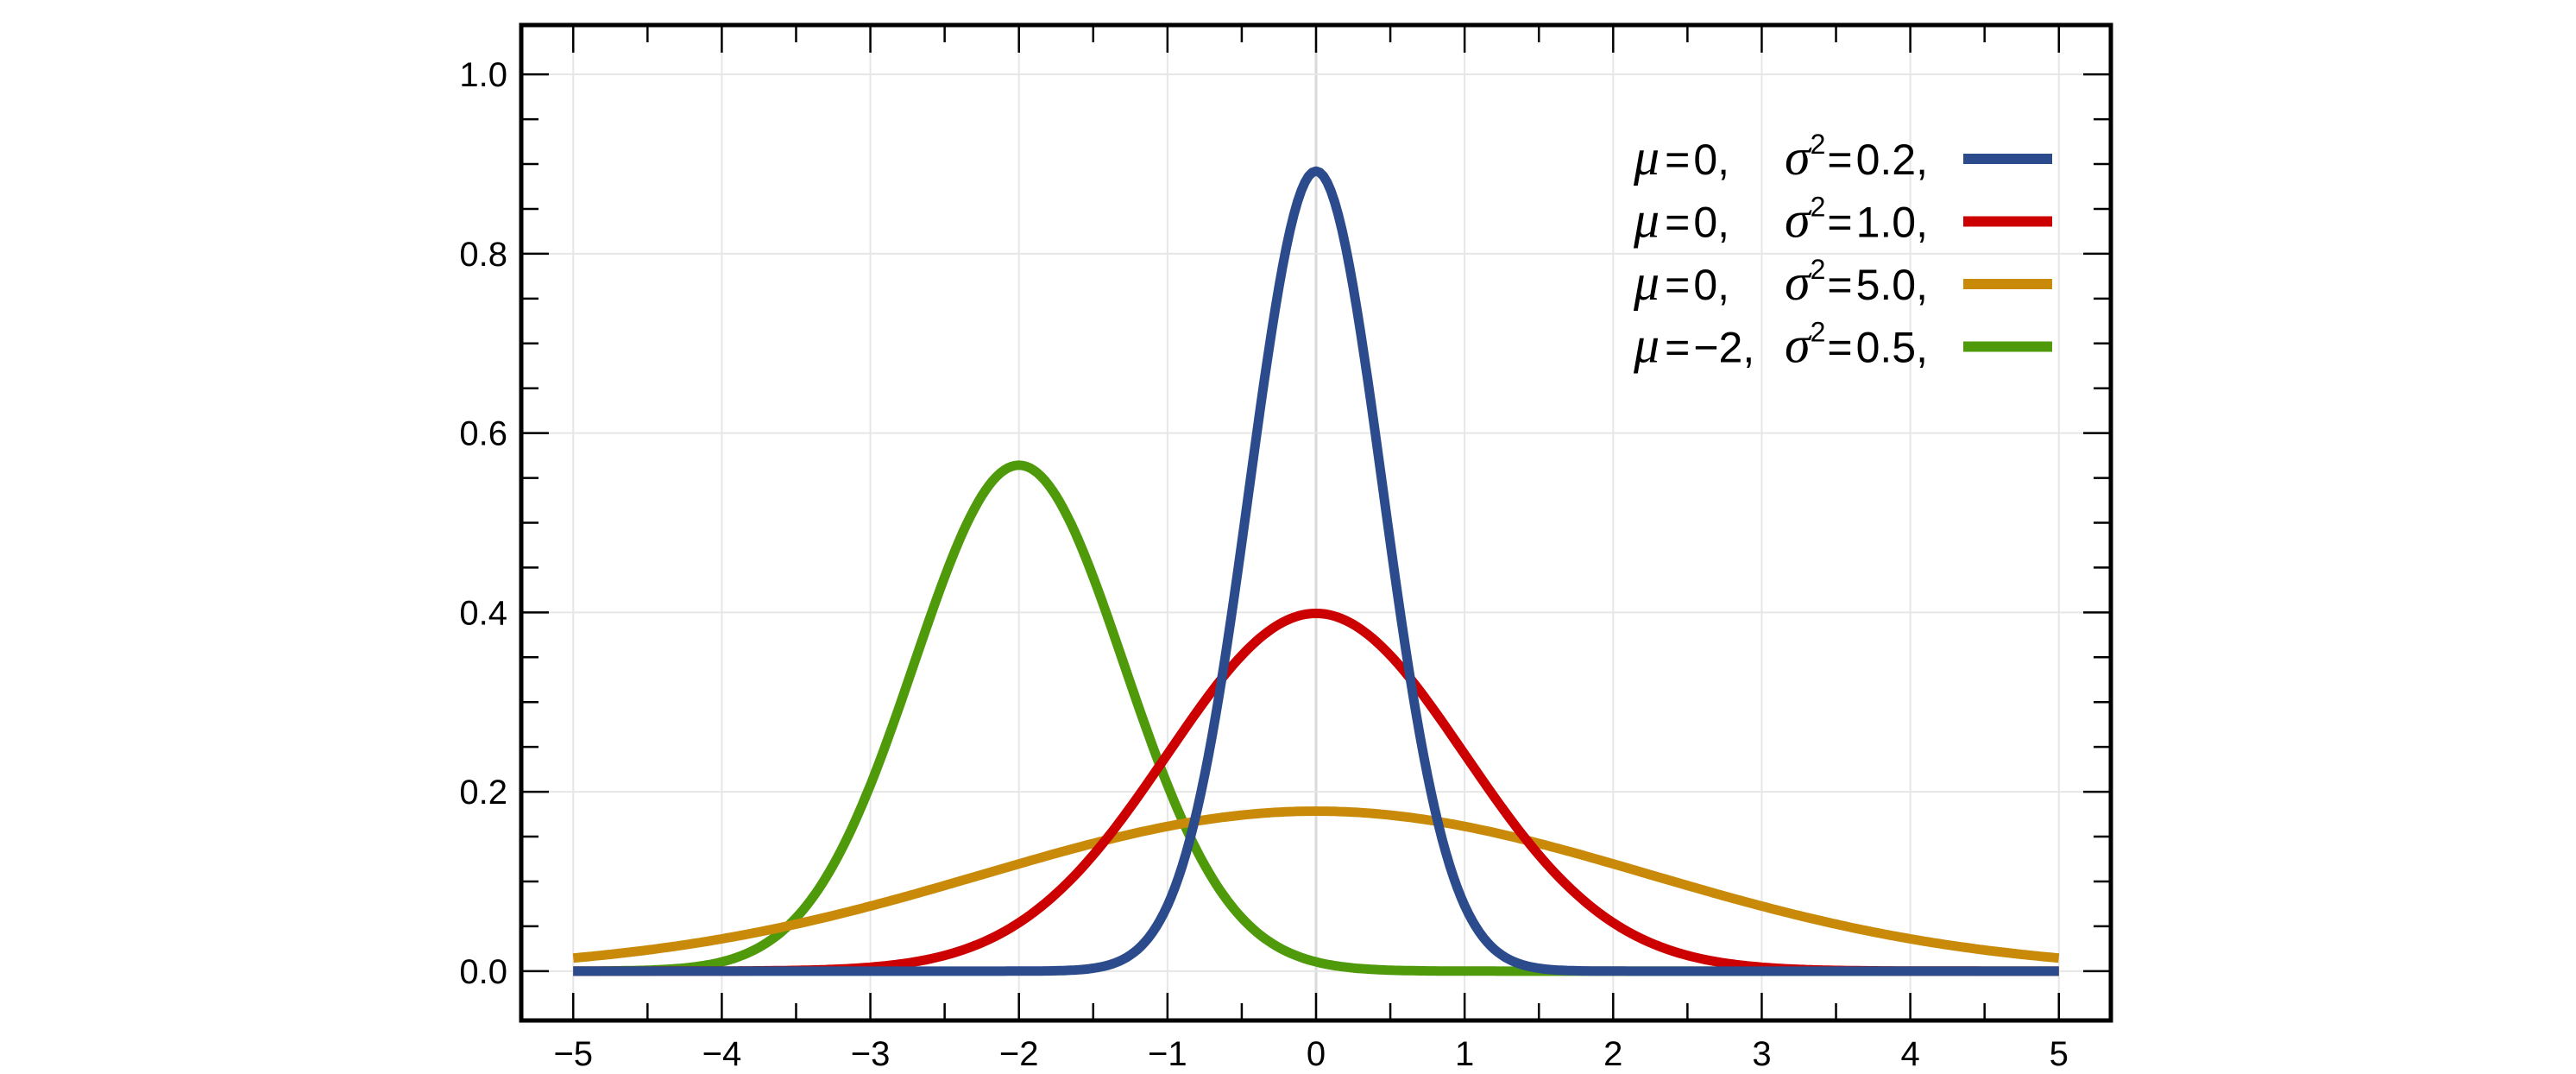 The height and width of the screenshot is (1074, 2576). I want to click on x-tick-label: −4, so click(722, 1054).